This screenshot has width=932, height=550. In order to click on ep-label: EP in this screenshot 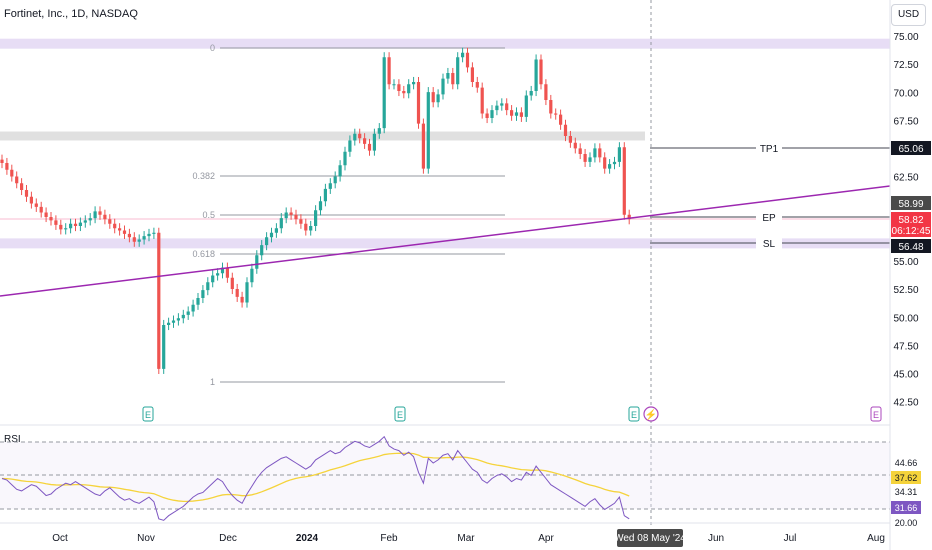, I will do `click(769, 218)`.